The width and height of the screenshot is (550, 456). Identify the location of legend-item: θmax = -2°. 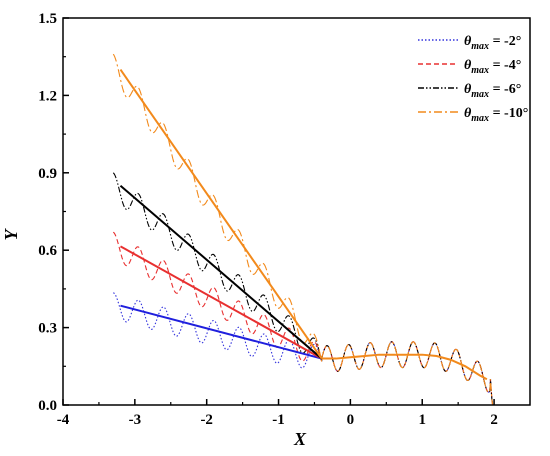
(469, 43).